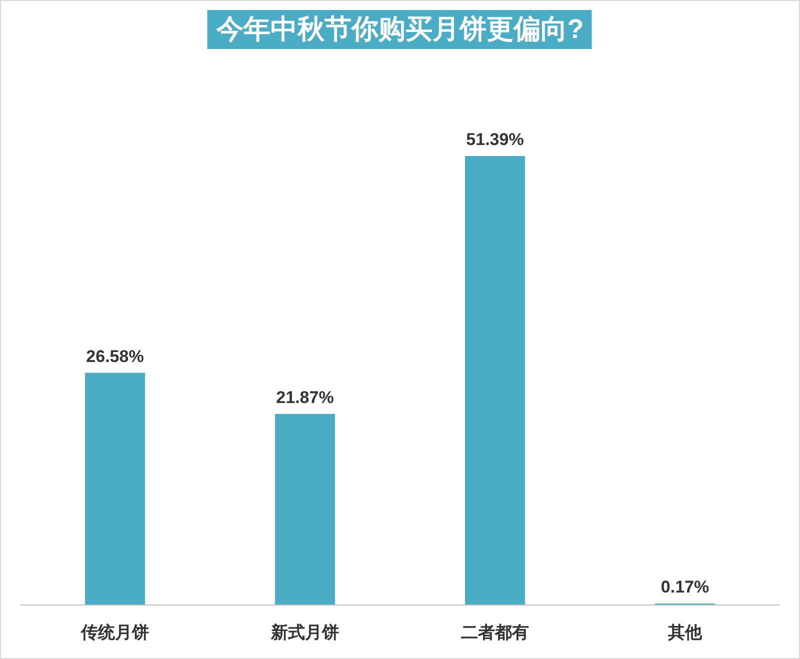  I want to click on x-tick-label: 二者都有, so click(495, 632).